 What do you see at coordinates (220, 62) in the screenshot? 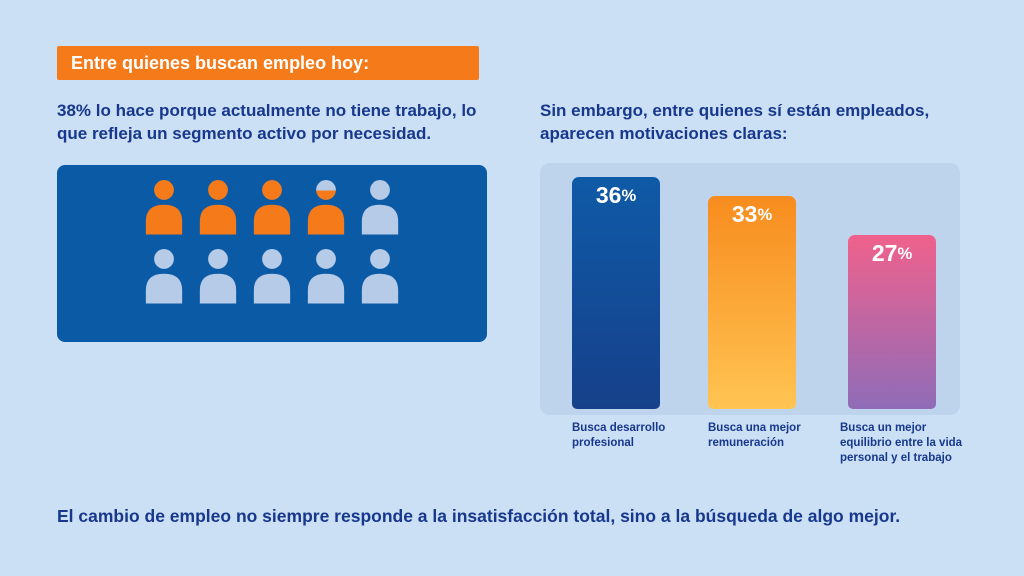
I see `header-banner-text: Entre quienes buscan empleo hoy:` at bounding box center [220, 62].